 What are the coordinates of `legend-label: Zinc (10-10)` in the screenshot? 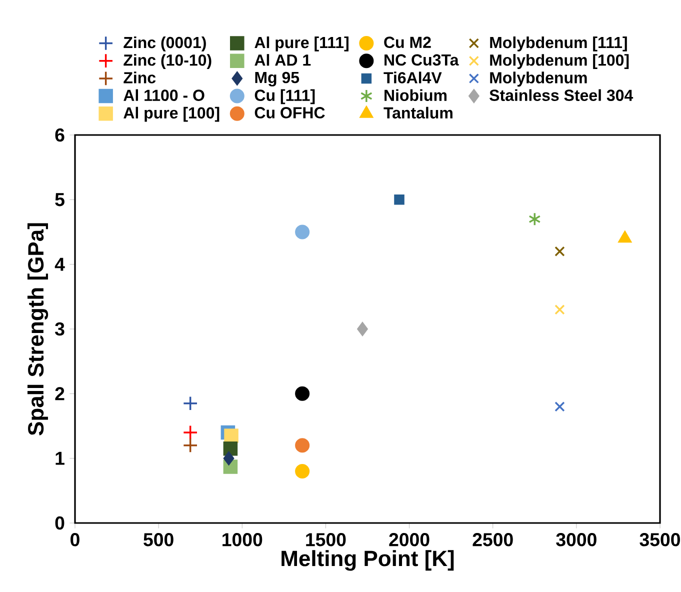 It's located at (168, 61).